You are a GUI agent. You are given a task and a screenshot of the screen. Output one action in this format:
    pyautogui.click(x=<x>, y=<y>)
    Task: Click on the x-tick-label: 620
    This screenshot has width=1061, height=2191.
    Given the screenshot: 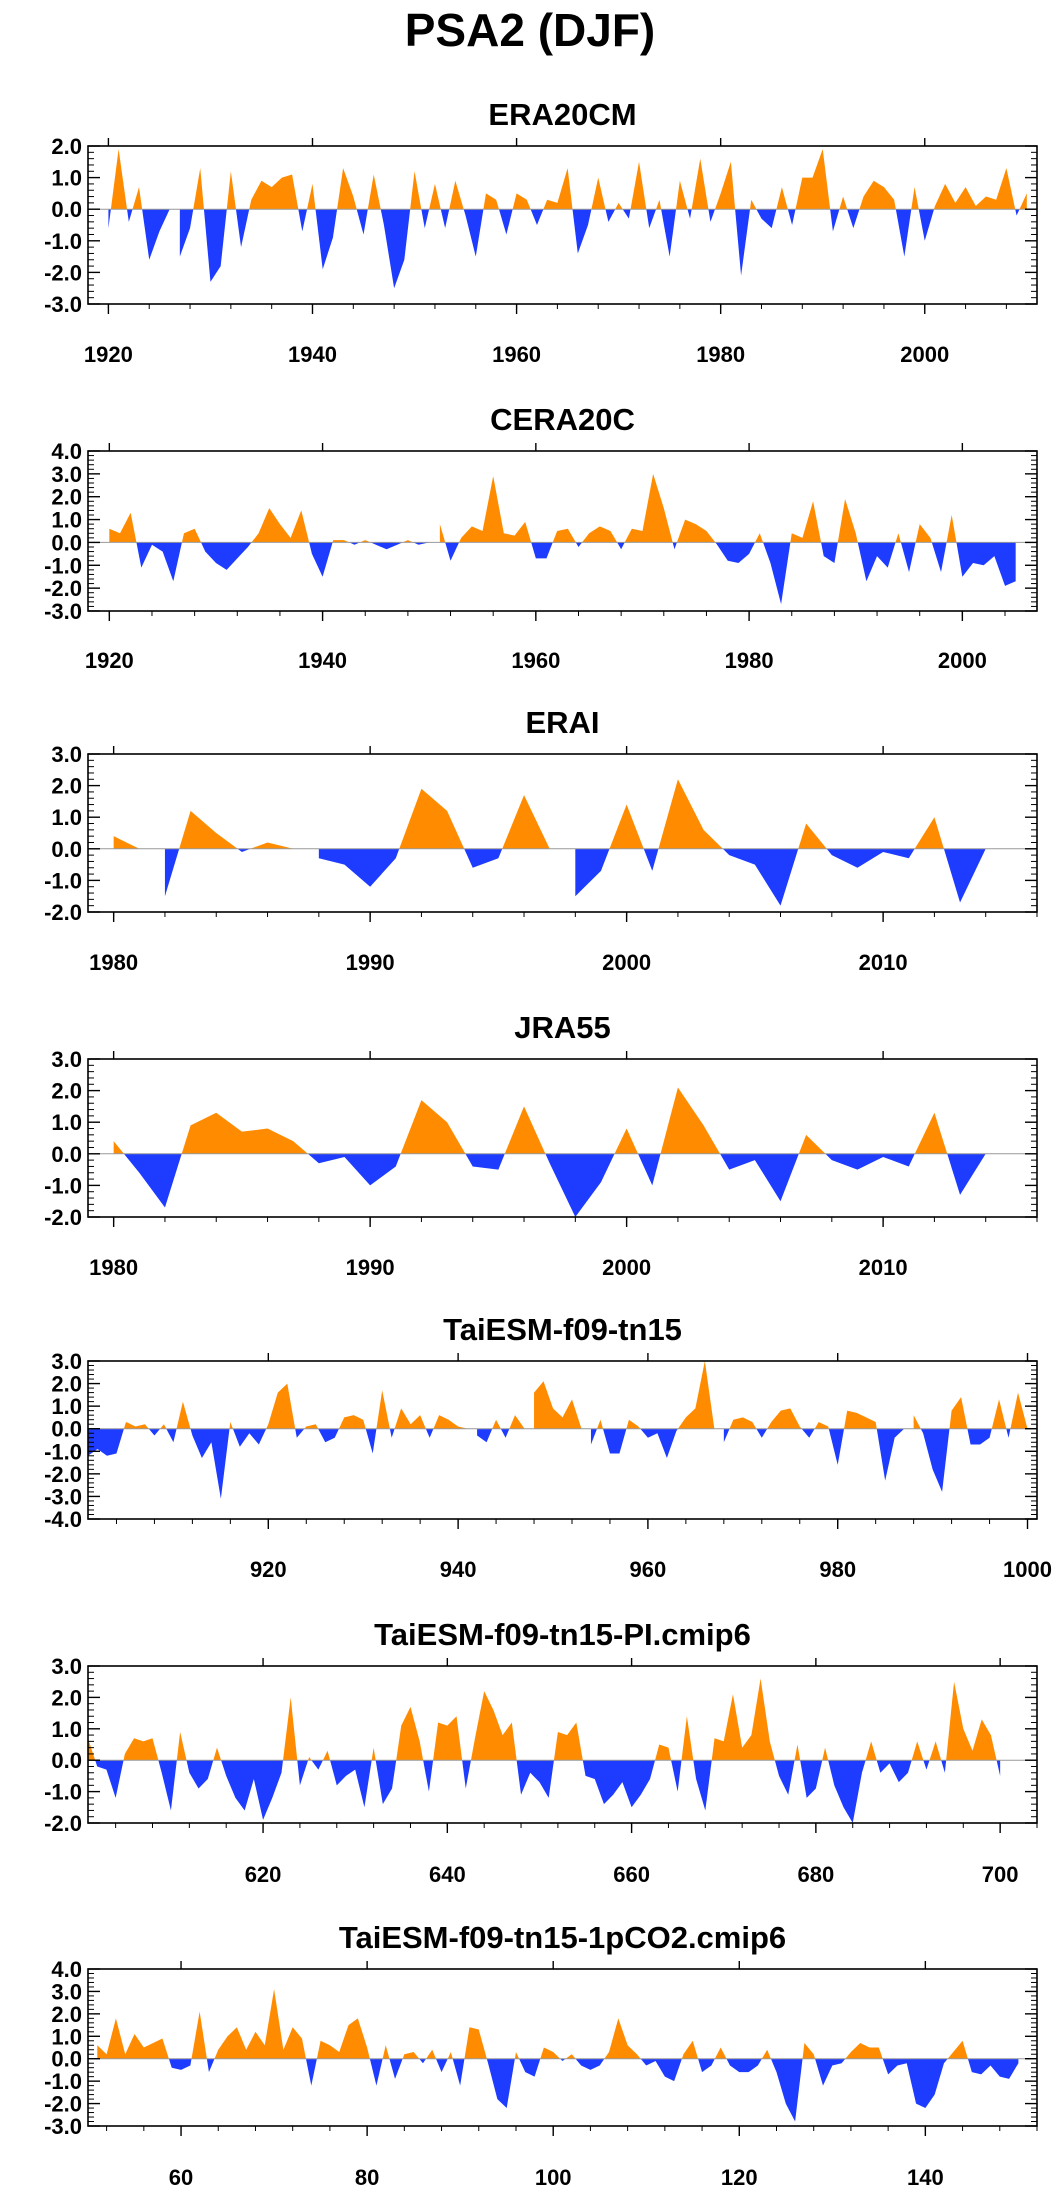 What is the action you would take?
    pyautogui.click(x=263, y=1874)
    